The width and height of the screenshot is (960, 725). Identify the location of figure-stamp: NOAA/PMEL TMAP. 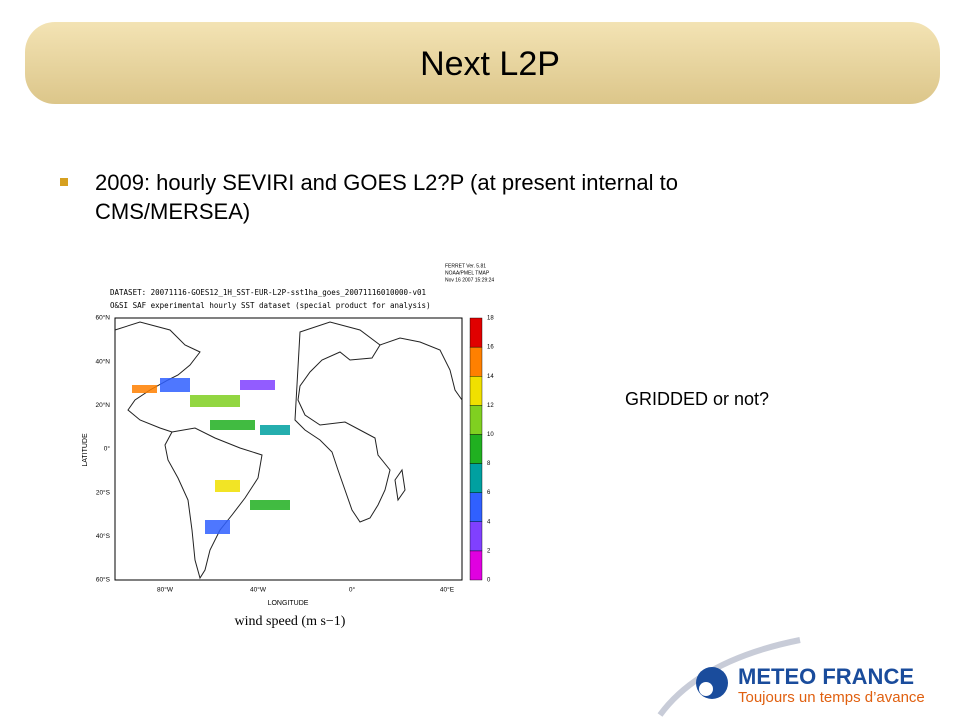
(467, 273).